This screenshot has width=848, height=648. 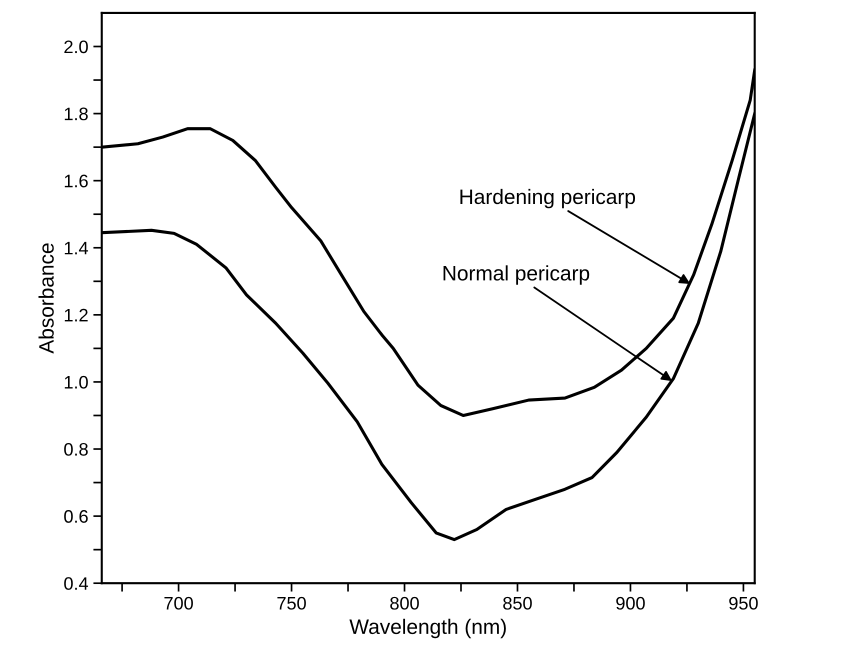 What do you see at coordinates (46, 298) in the screenshot?
I see `y-axis-title: Absorbance` at bounding box center [46, 298].